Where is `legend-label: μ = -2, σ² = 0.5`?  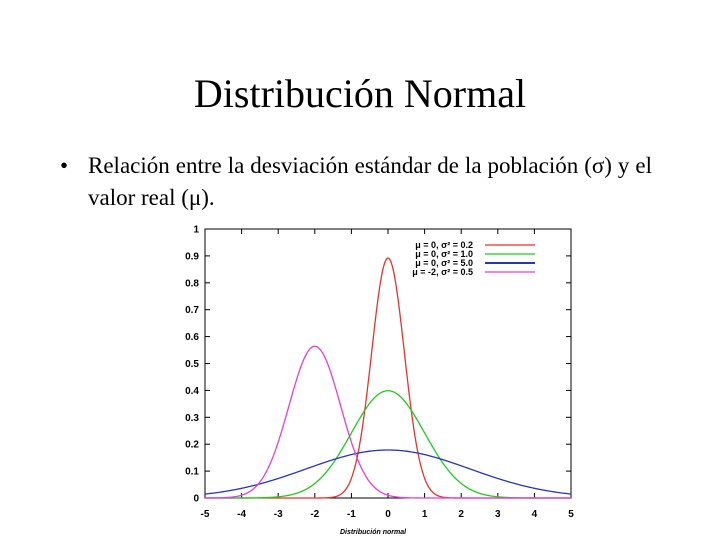 legend-label: μ = -2, σ² = 0.5 is located at coordinates (442, 272).